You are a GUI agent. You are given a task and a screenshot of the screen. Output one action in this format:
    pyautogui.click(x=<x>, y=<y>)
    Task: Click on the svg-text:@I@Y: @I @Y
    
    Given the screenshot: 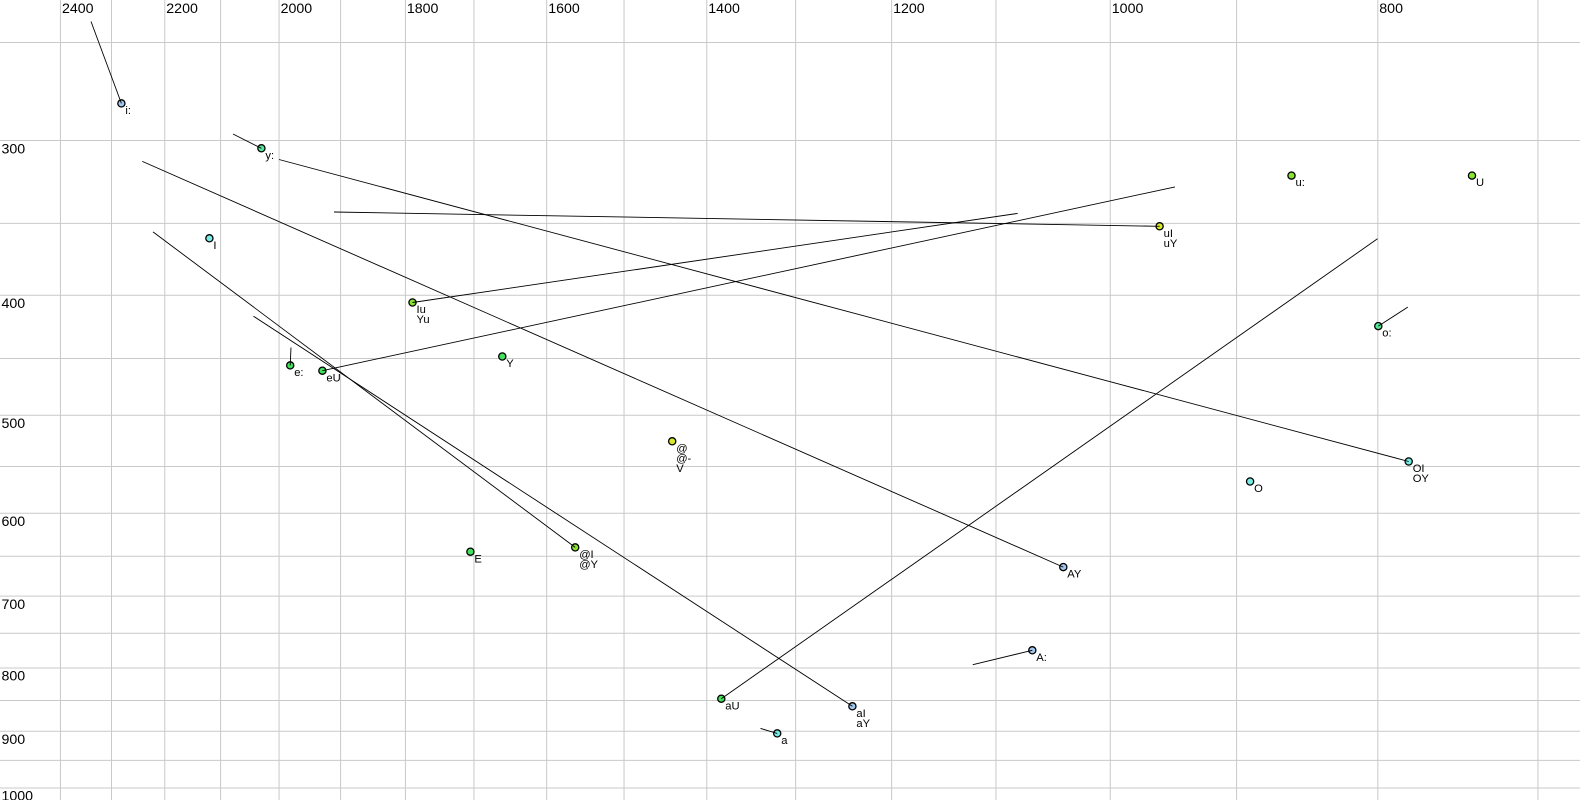 What is the action you would take?
    pyautogui.click(x=588, y=560)
    